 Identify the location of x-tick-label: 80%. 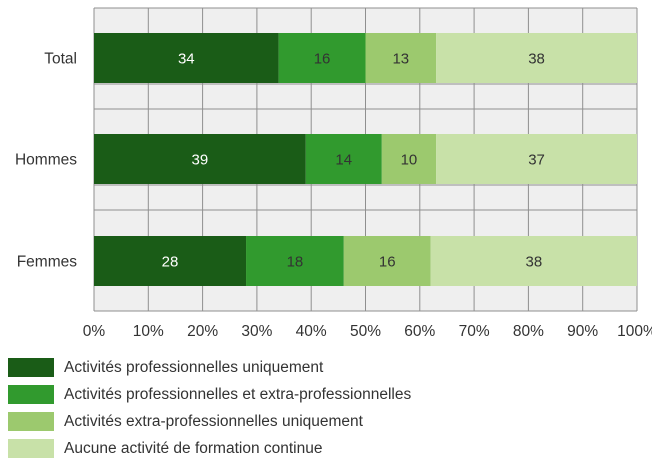
(528, 331).